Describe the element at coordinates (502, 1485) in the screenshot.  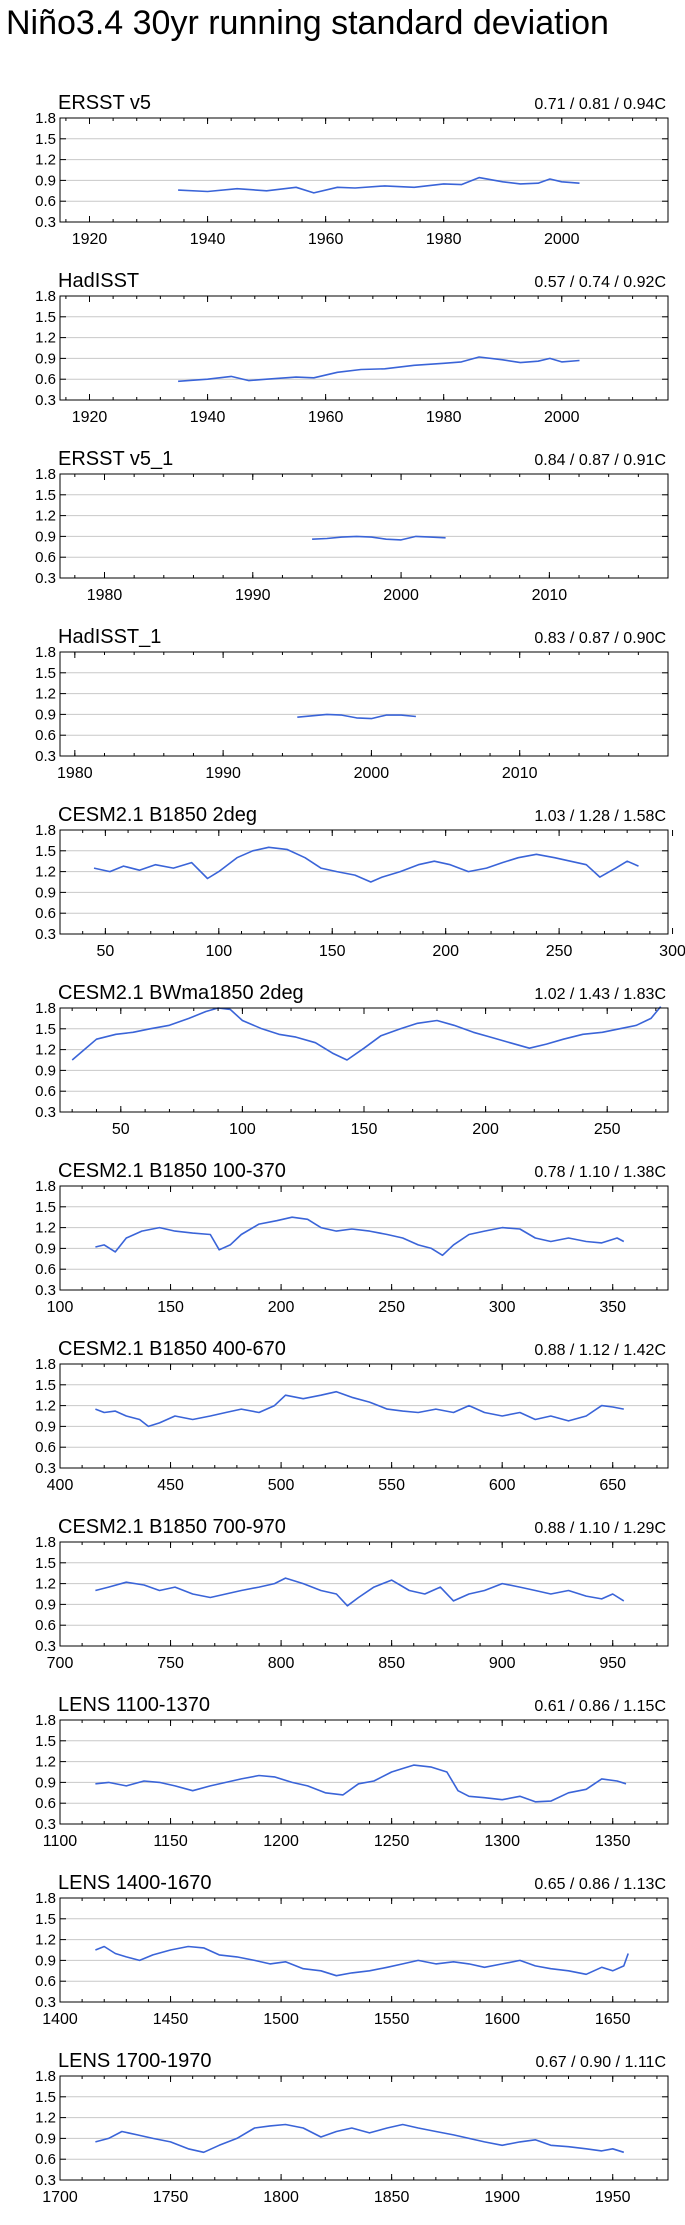
I see `x-tick-label: 600` at that location.